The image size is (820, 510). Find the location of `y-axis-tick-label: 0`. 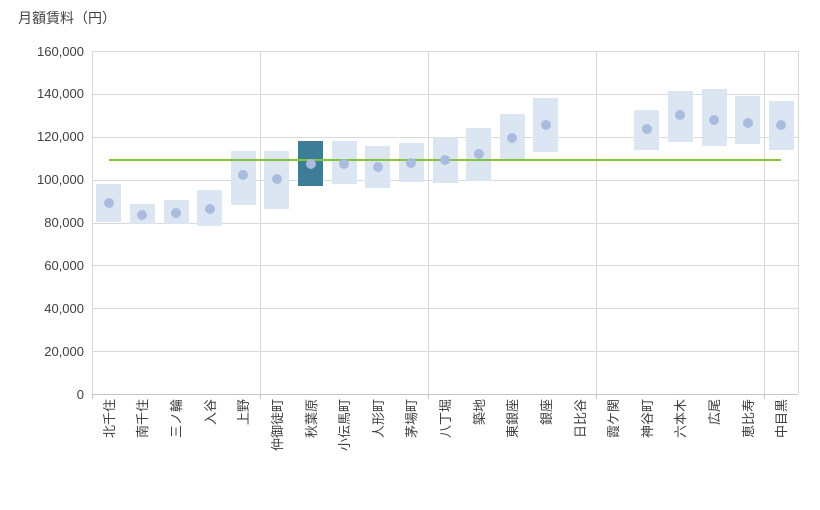

y-axis-tick-label: 0 is located at coordinates (80, 394).